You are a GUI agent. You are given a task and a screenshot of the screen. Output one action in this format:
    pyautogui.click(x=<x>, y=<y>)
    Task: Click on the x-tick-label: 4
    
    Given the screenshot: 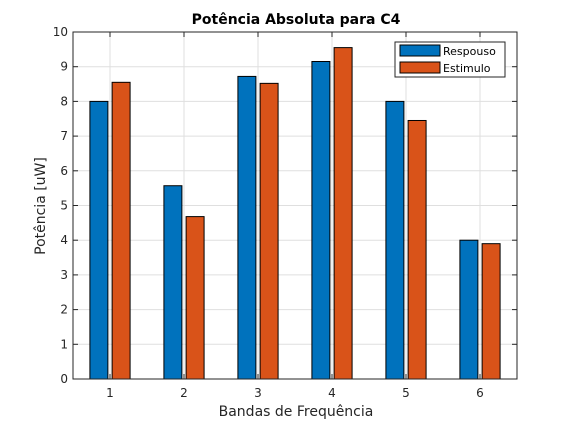 What is the action you would take?
    pyautogui.click(x=332, y=393)
    